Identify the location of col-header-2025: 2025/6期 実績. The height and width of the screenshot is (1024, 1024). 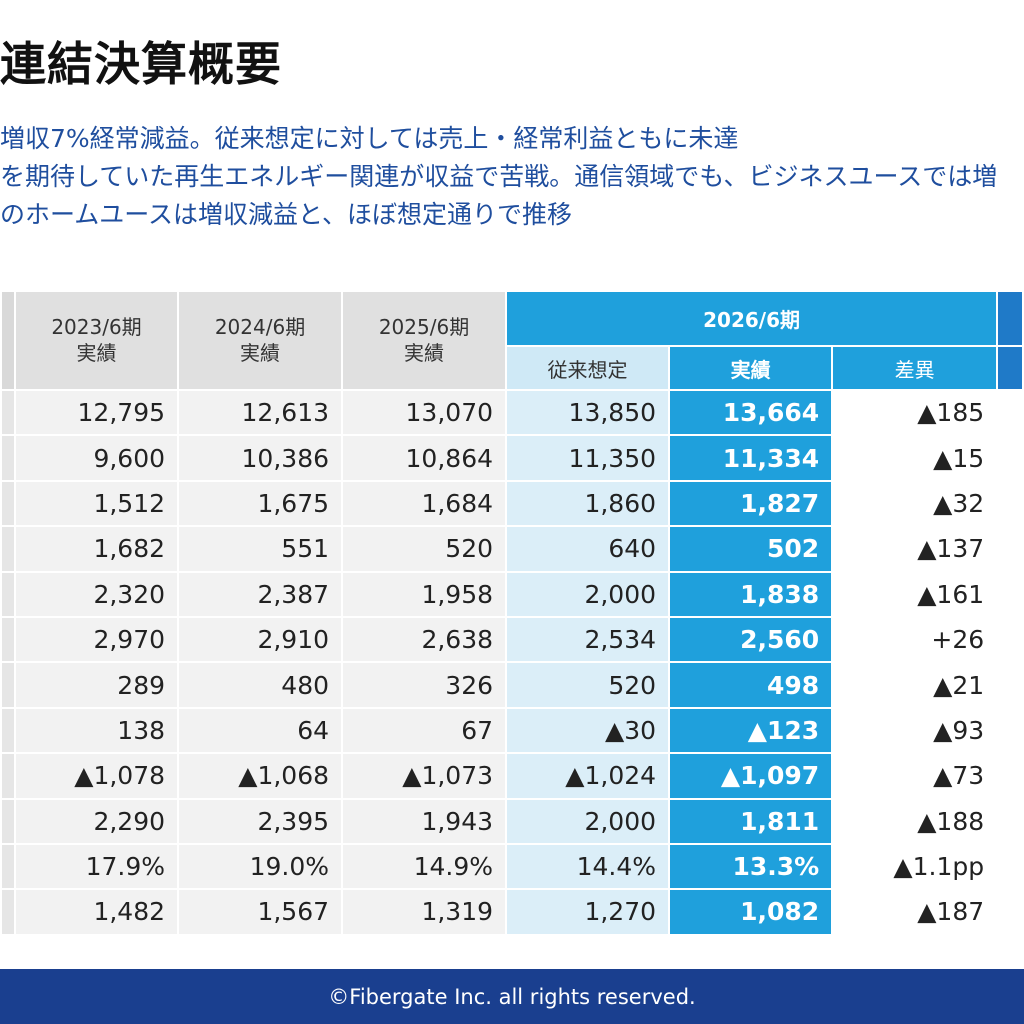
(424, 340).